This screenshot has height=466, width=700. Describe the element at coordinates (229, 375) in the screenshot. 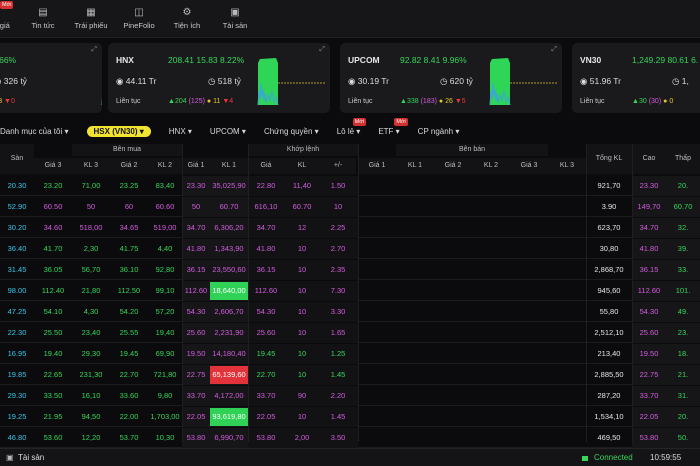

I see `cell: 65,139,60` at that location.